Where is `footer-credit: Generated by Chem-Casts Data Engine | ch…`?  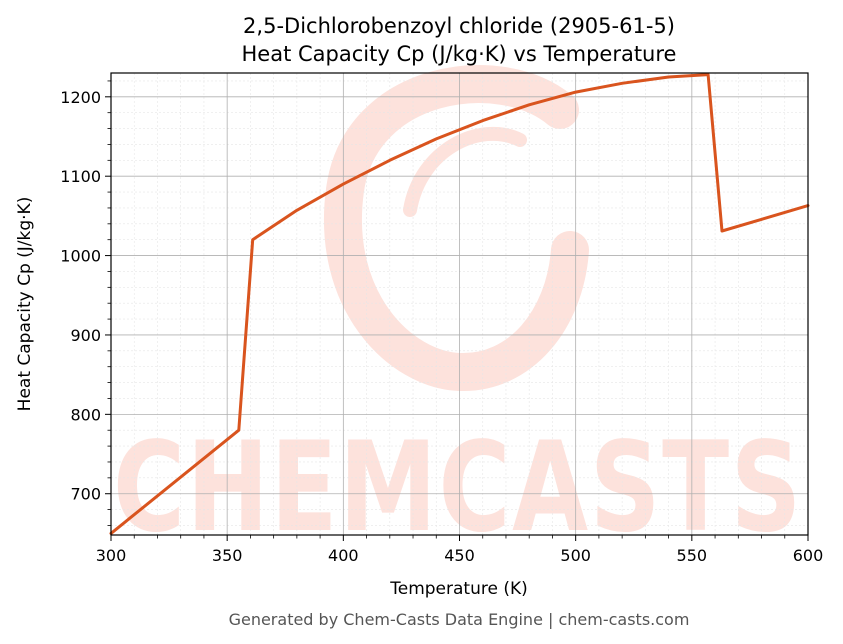
footer-credit: Generated by Chem-Casts Data Engine | ch… is located at coordinates (459, 619).